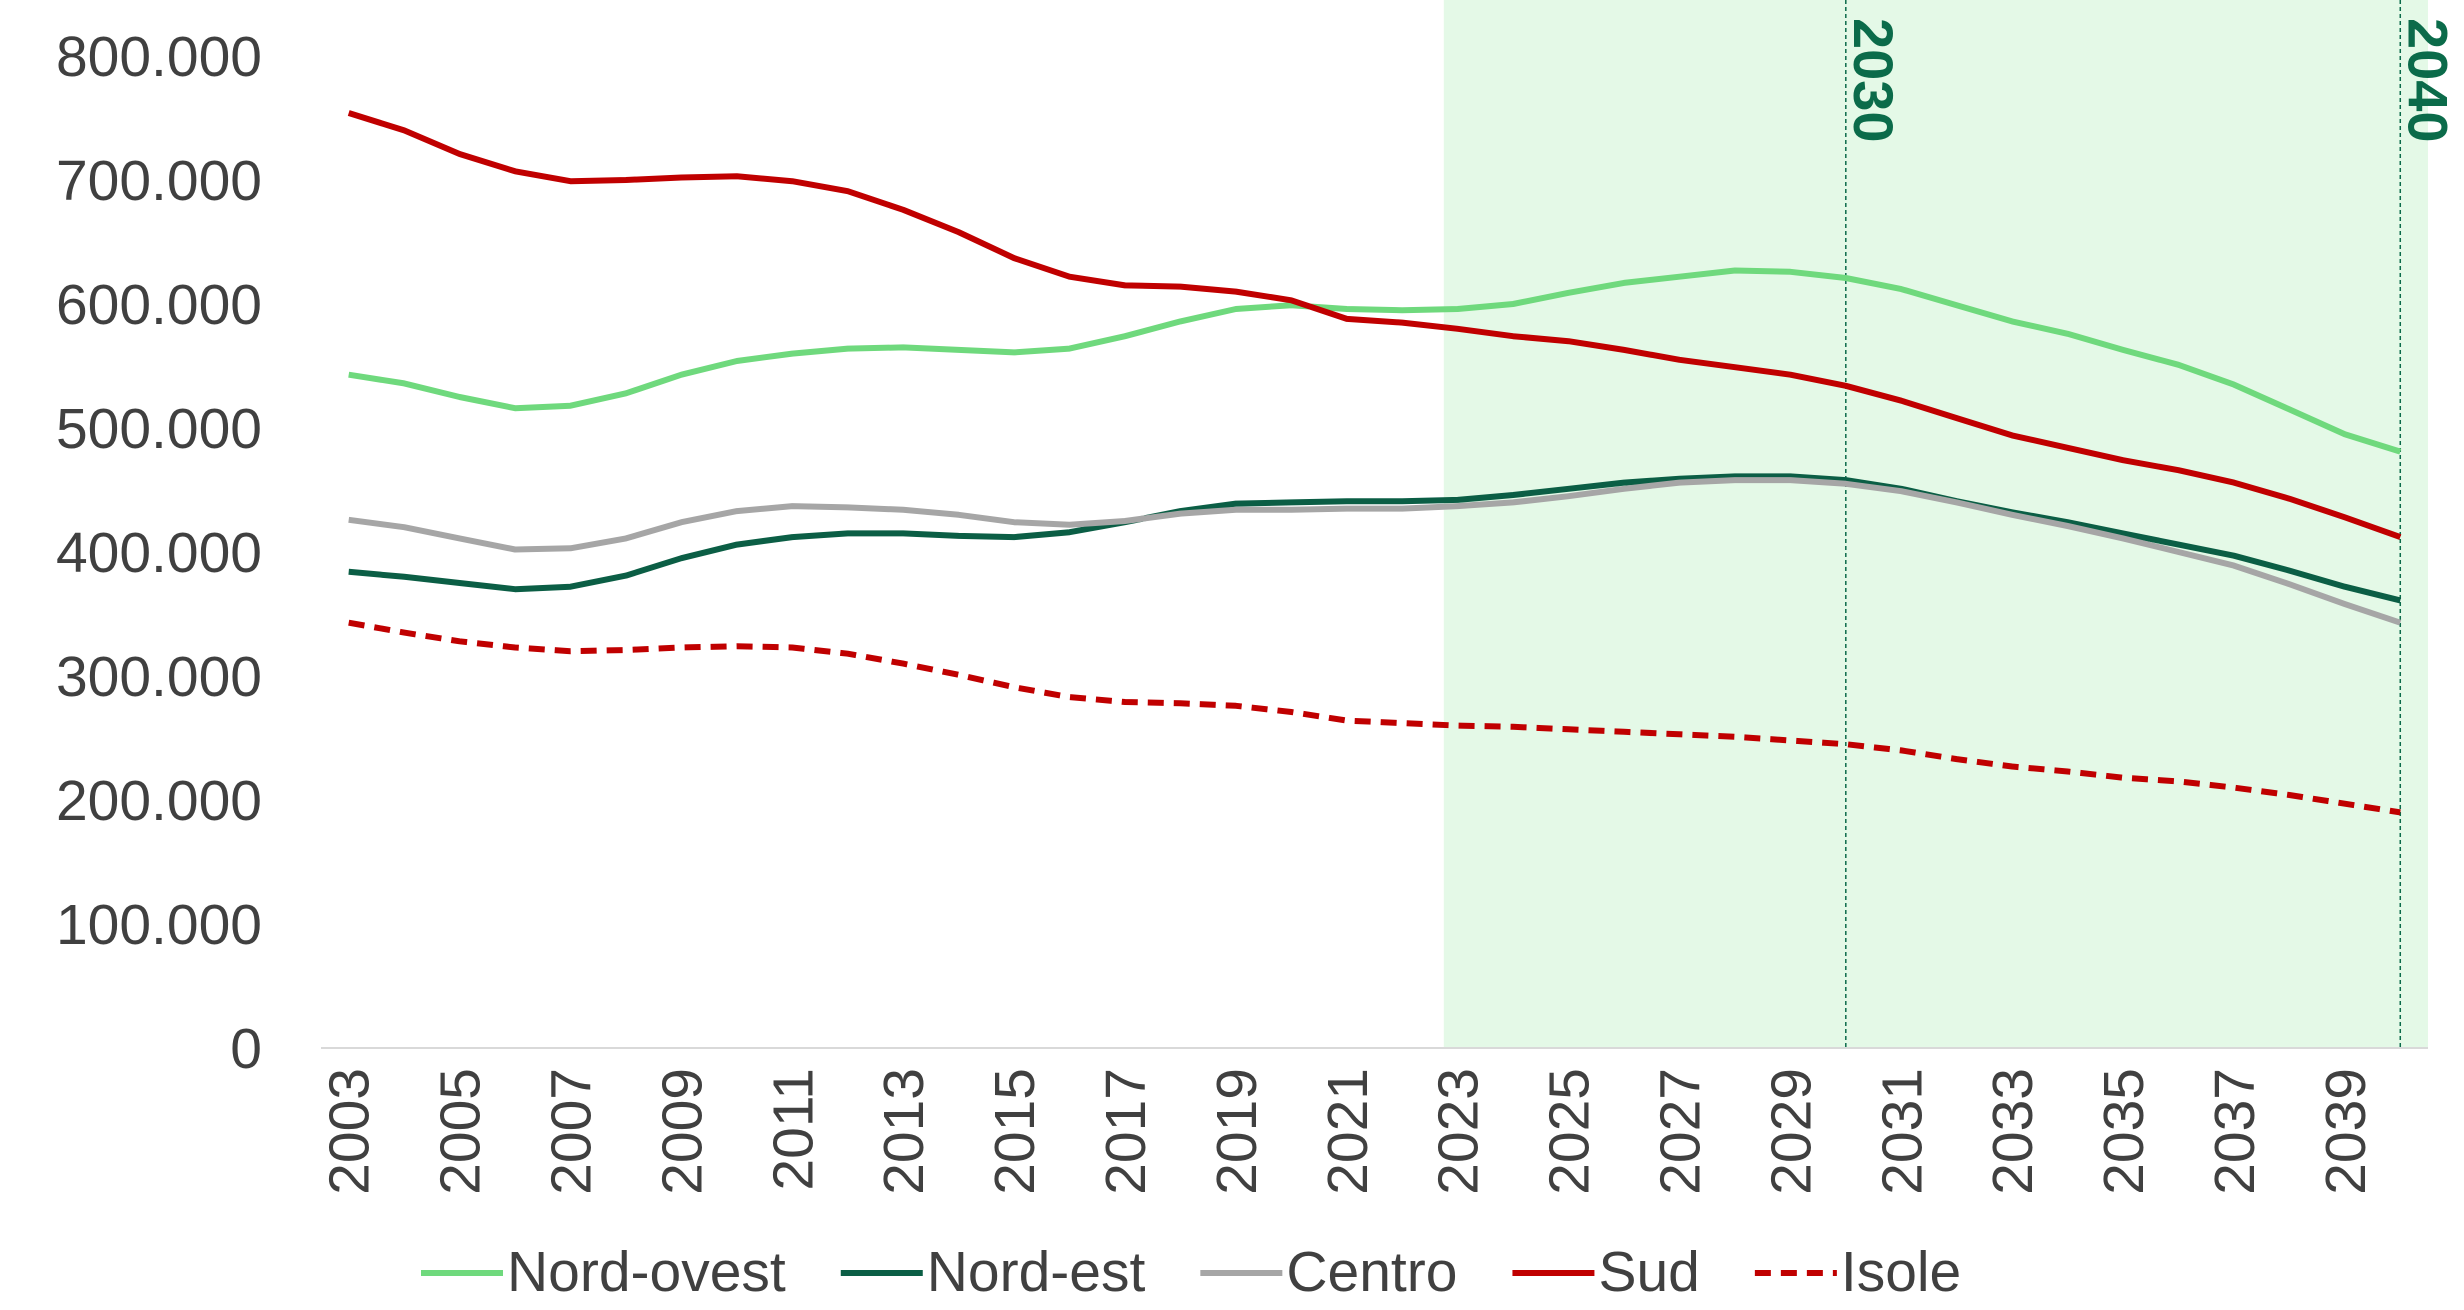 This screenshot has width=2464, height=1310. Describe the element at coordinates (159, 677) in the screenshot. I see `y-tick-label: 300.000` at that location.